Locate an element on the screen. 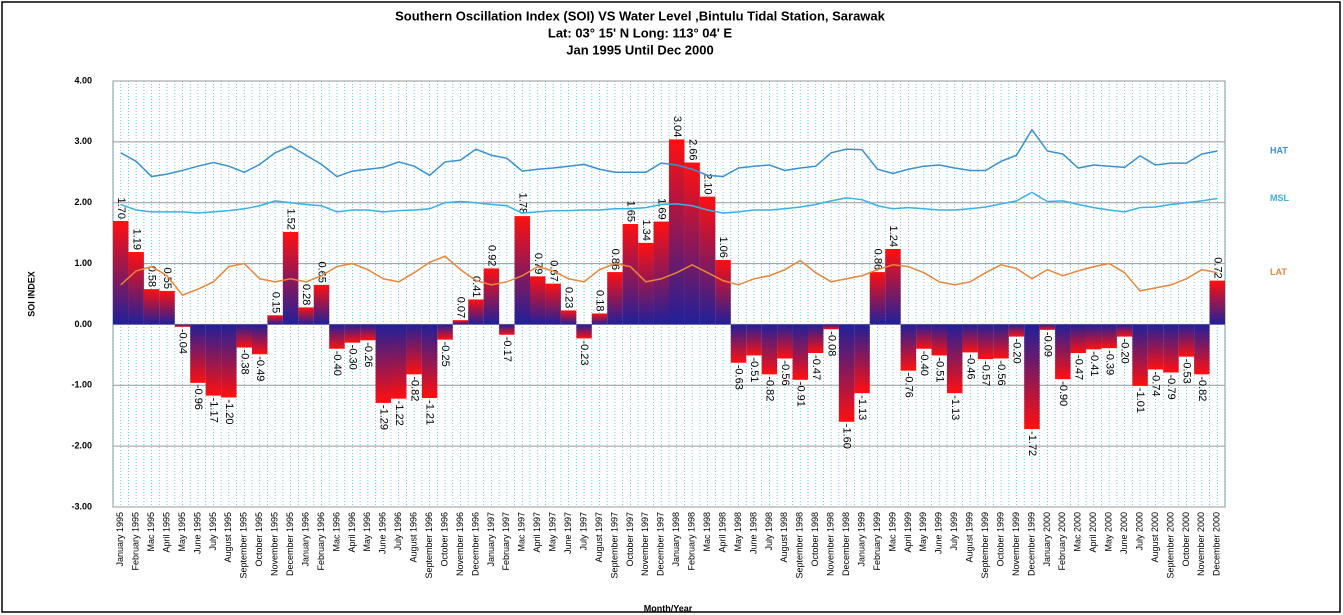 This screenshot has height=615, width=1343. value-label: 0.23 is located at coordinates (569, 297).